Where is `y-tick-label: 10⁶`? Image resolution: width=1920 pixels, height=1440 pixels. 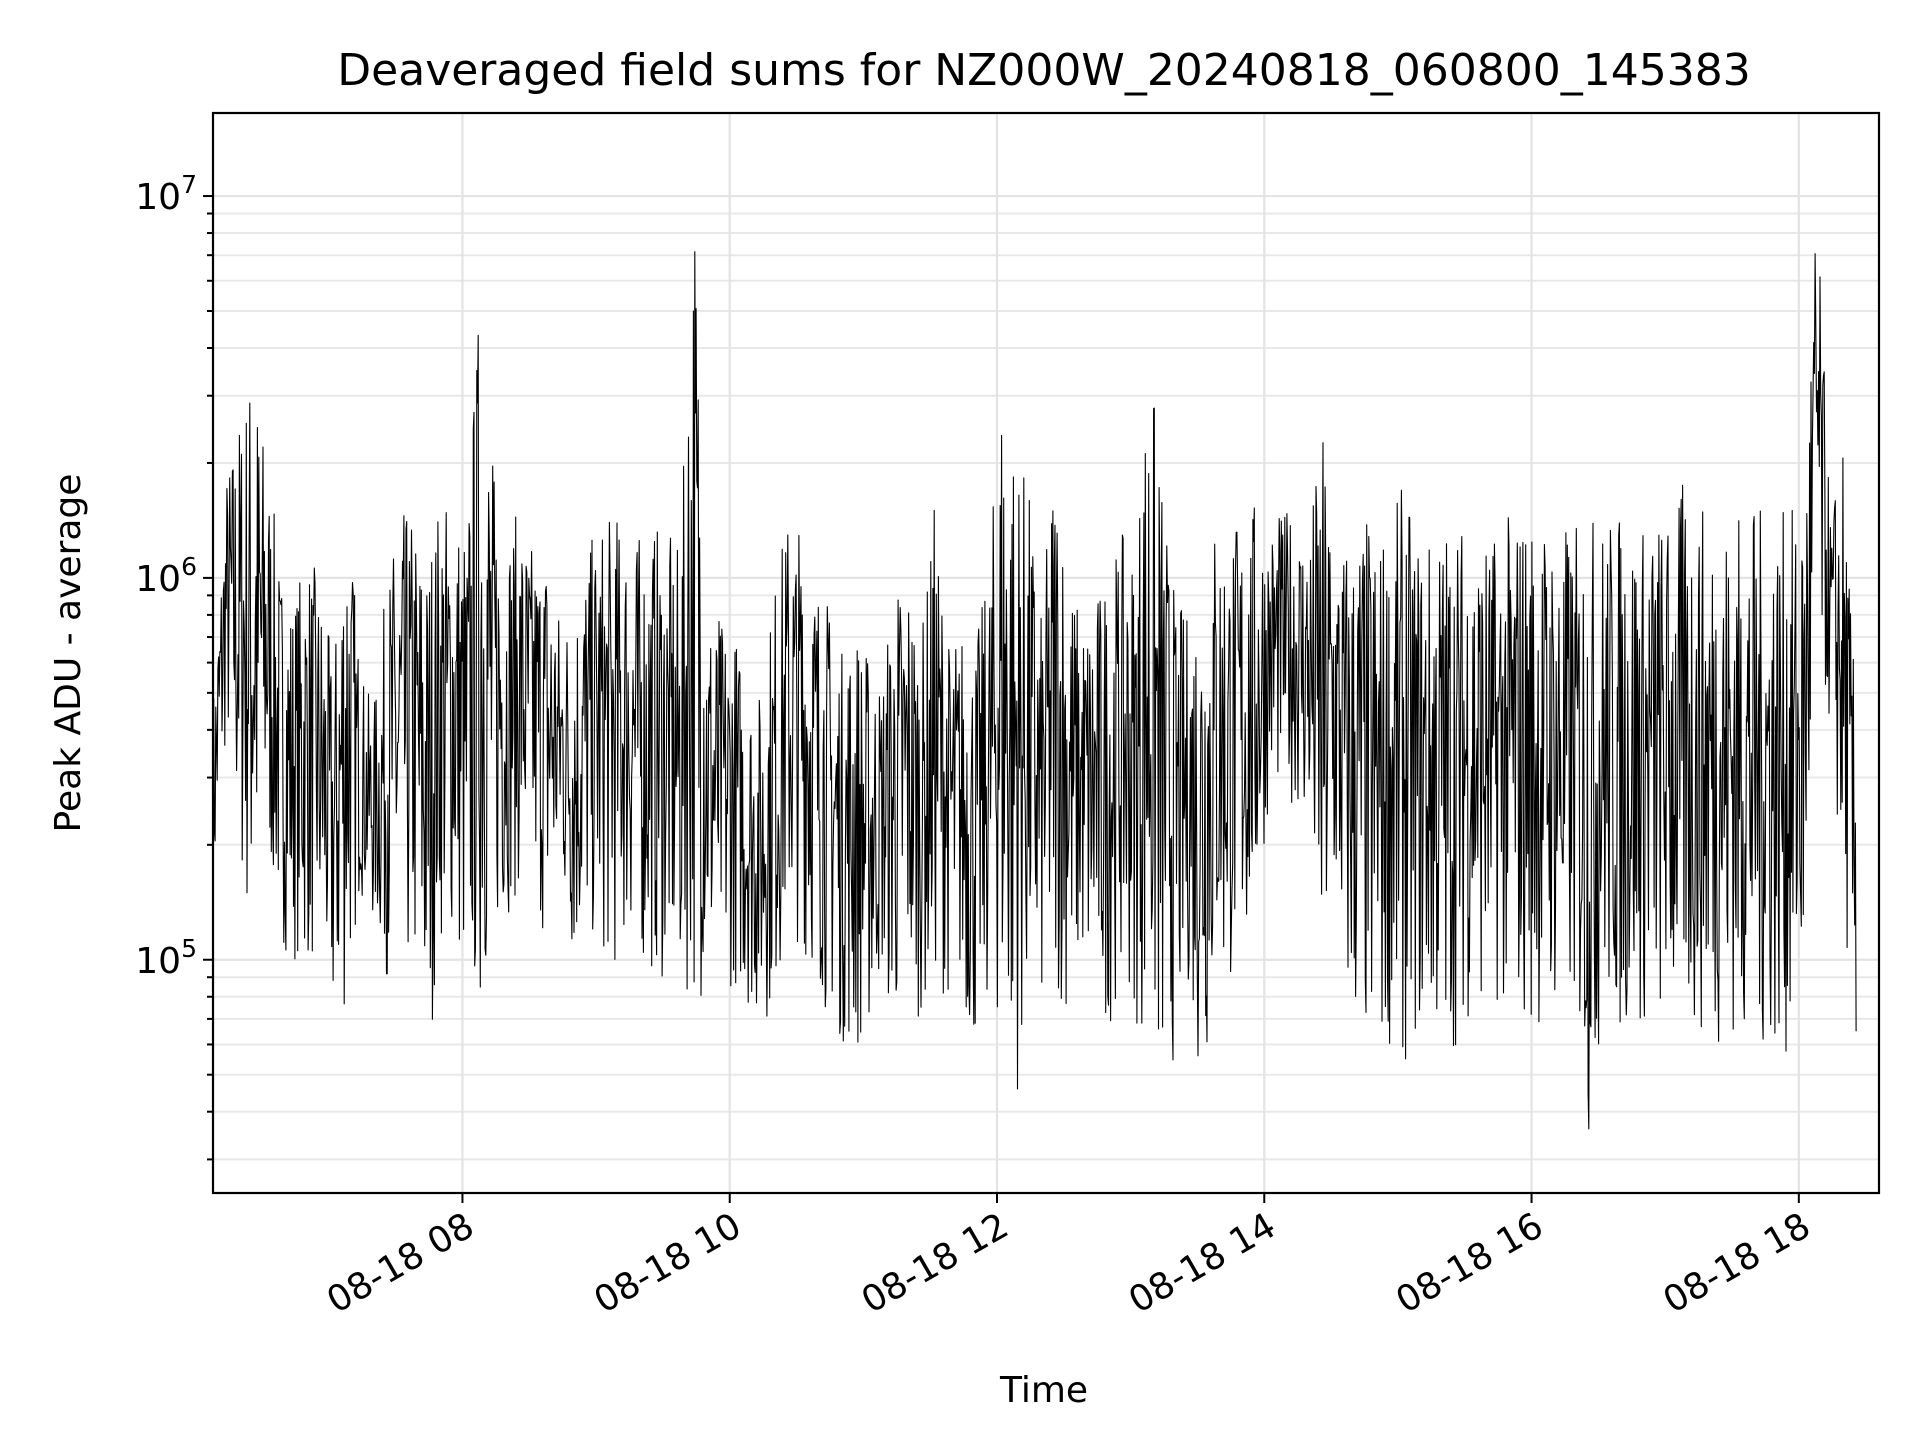 y-tick-label: 10⁶ is located at coordinates (166, 576).